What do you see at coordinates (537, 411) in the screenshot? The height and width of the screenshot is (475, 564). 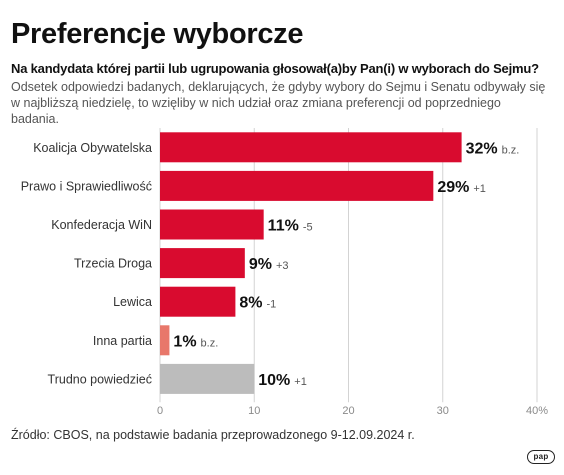 I see `x-tick-label: 40%` at bounding box center [537, 411].